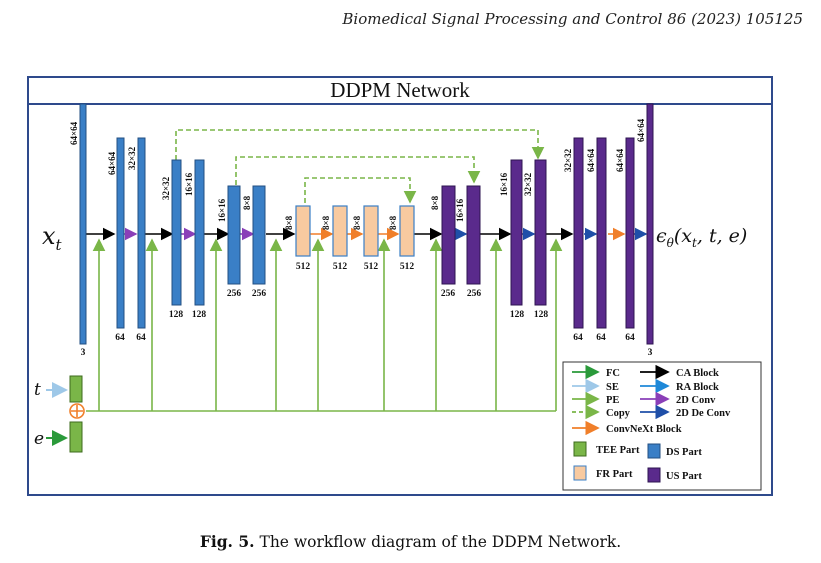 The width and height of the screenshot is (821, 563). I want to click on e-label: e, so click(39, 439).